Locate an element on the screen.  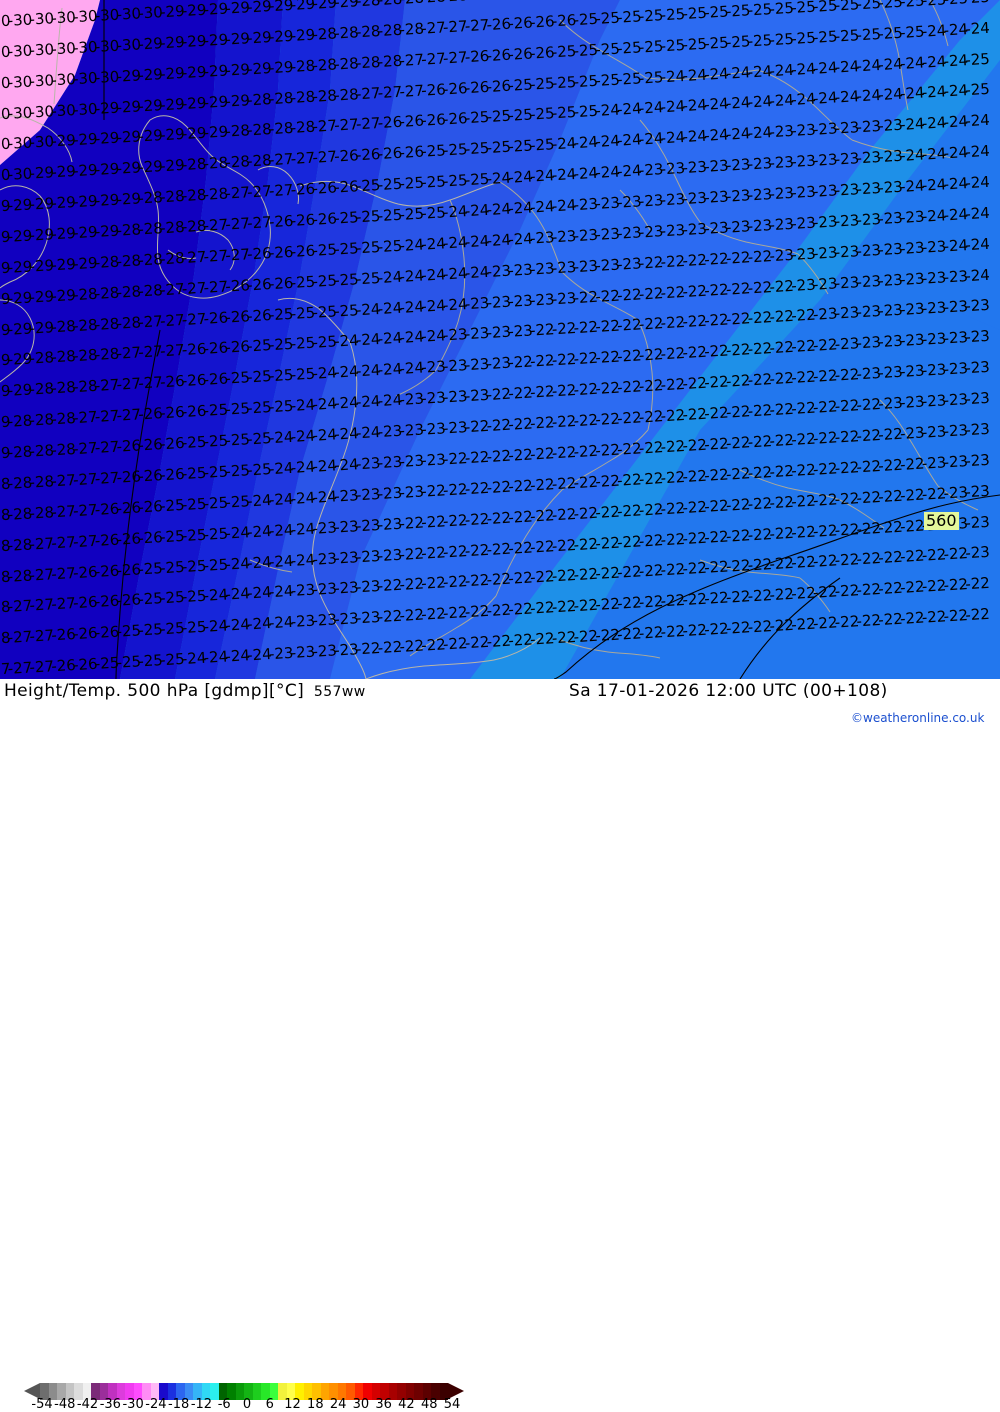
run-timestamp: Sa 17-01-2026 12:00 UTC (00+108) is located at coordinates (728, 691).